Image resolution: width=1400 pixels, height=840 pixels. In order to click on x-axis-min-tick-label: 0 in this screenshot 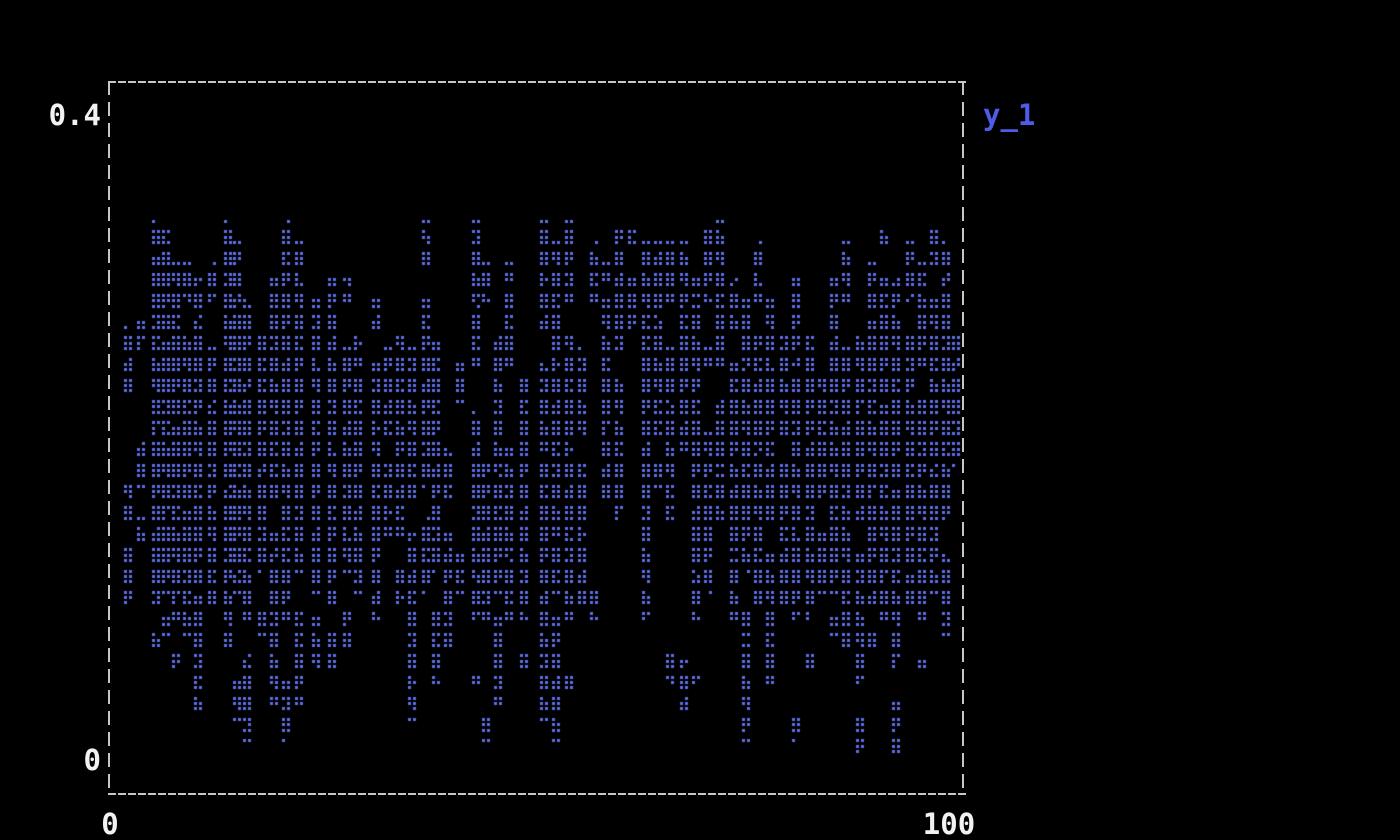, I will do `click(110, 823)`.